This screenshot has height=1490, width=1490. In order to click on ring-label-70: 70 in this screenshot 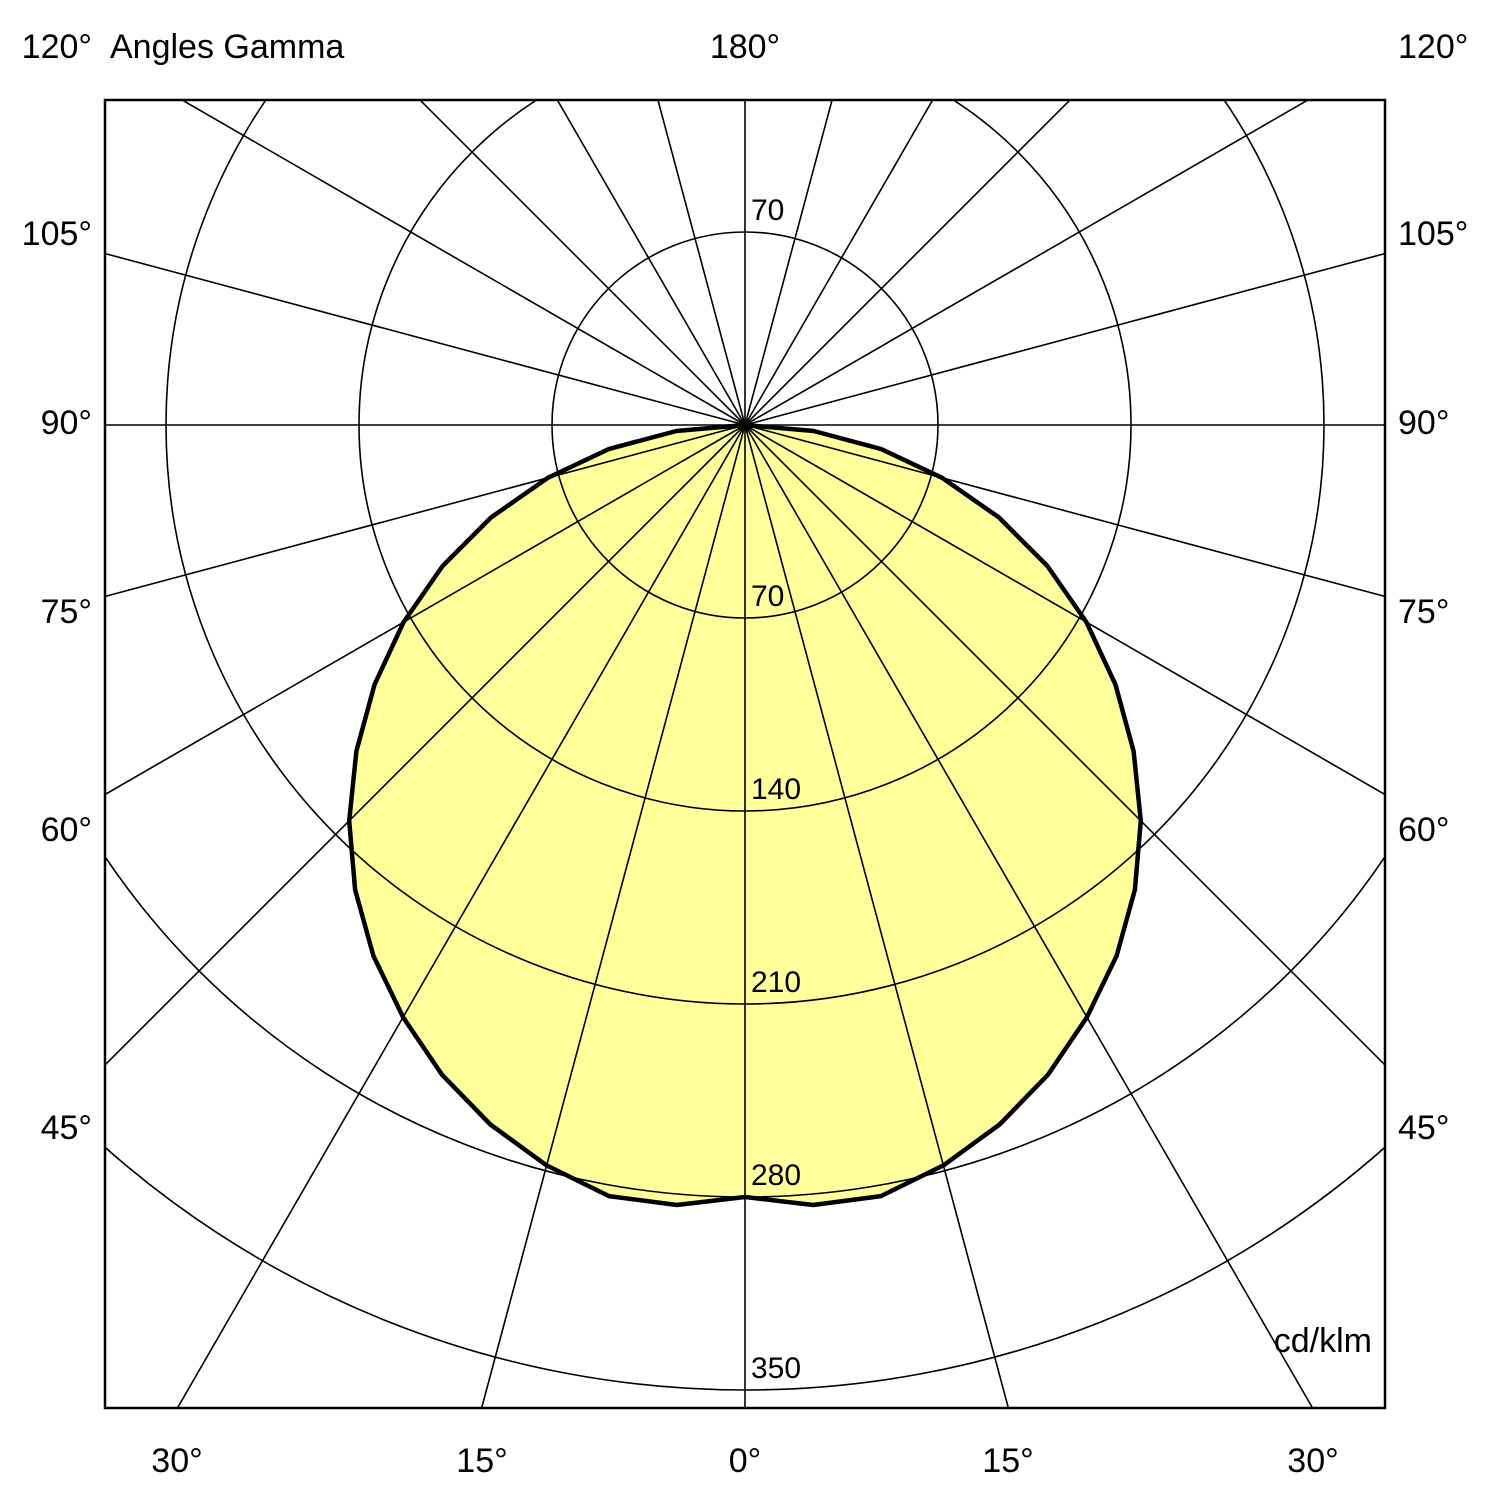, I will do `click(767, 596)`.